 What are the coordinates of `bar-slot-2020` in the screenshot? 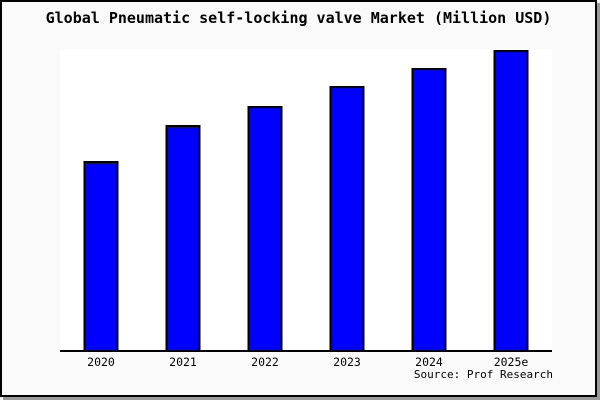 It's located at (101, 199).